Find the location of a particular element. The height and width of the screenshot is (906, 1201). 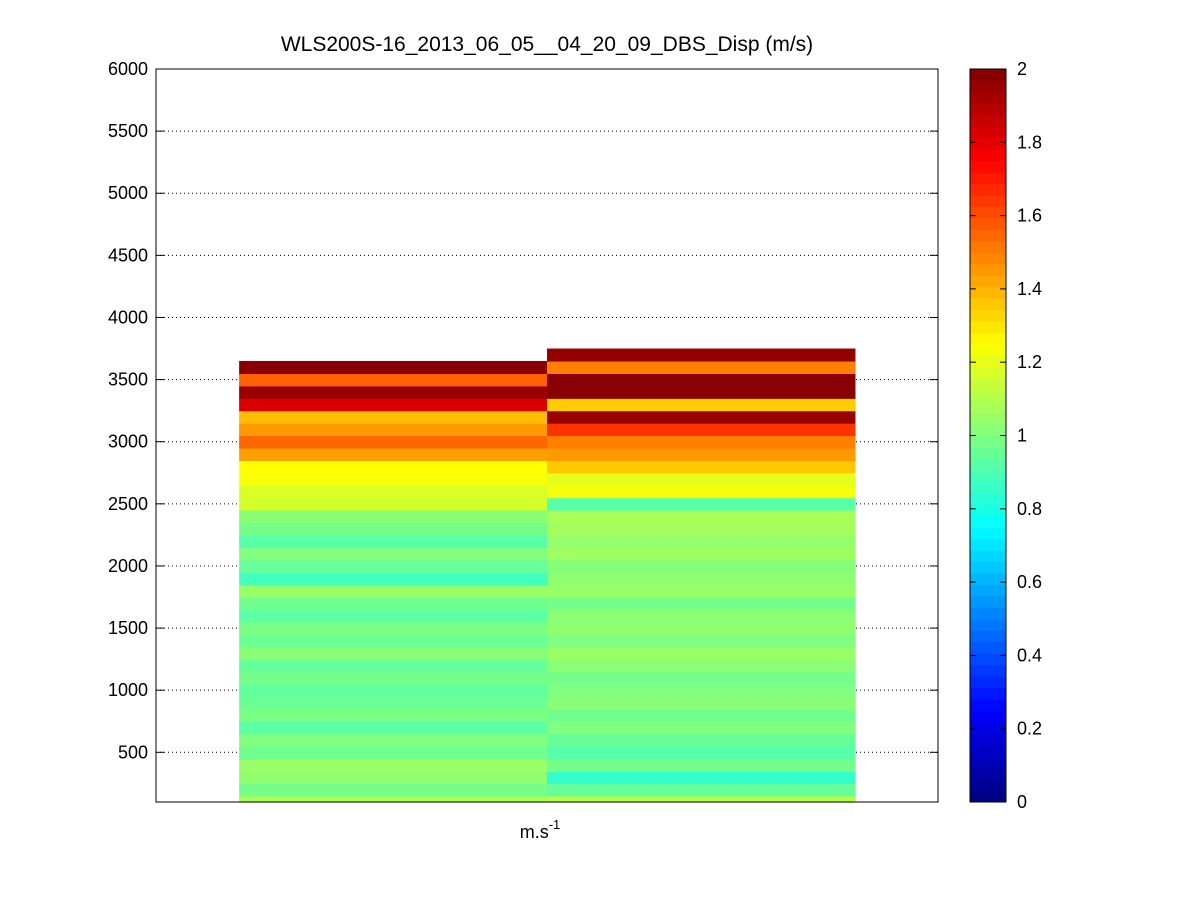

colorbar-tick-label: 1.6 is located at coordinates (1029, 216).